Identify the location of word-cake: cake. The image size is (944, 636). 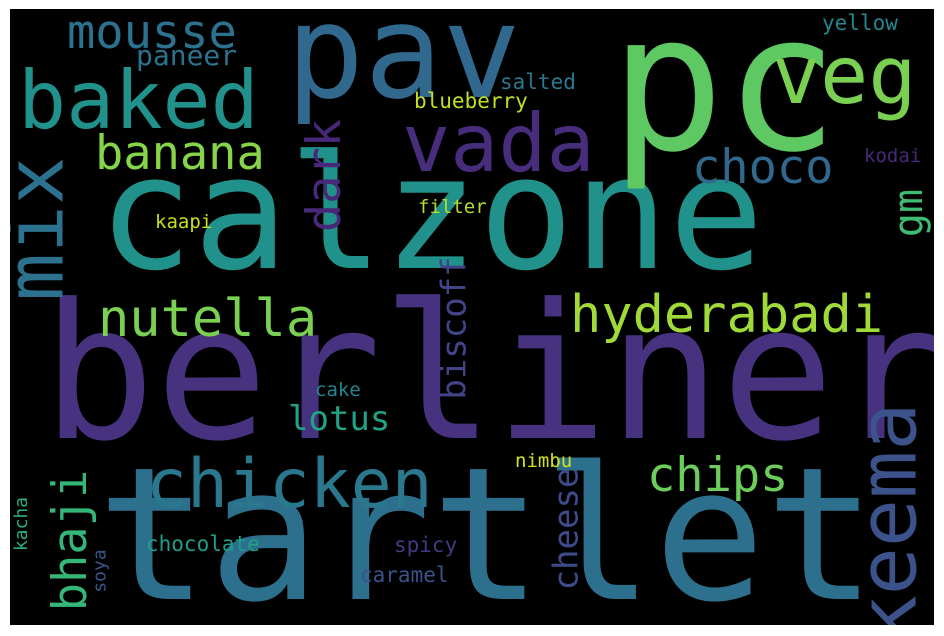
(338, 390).